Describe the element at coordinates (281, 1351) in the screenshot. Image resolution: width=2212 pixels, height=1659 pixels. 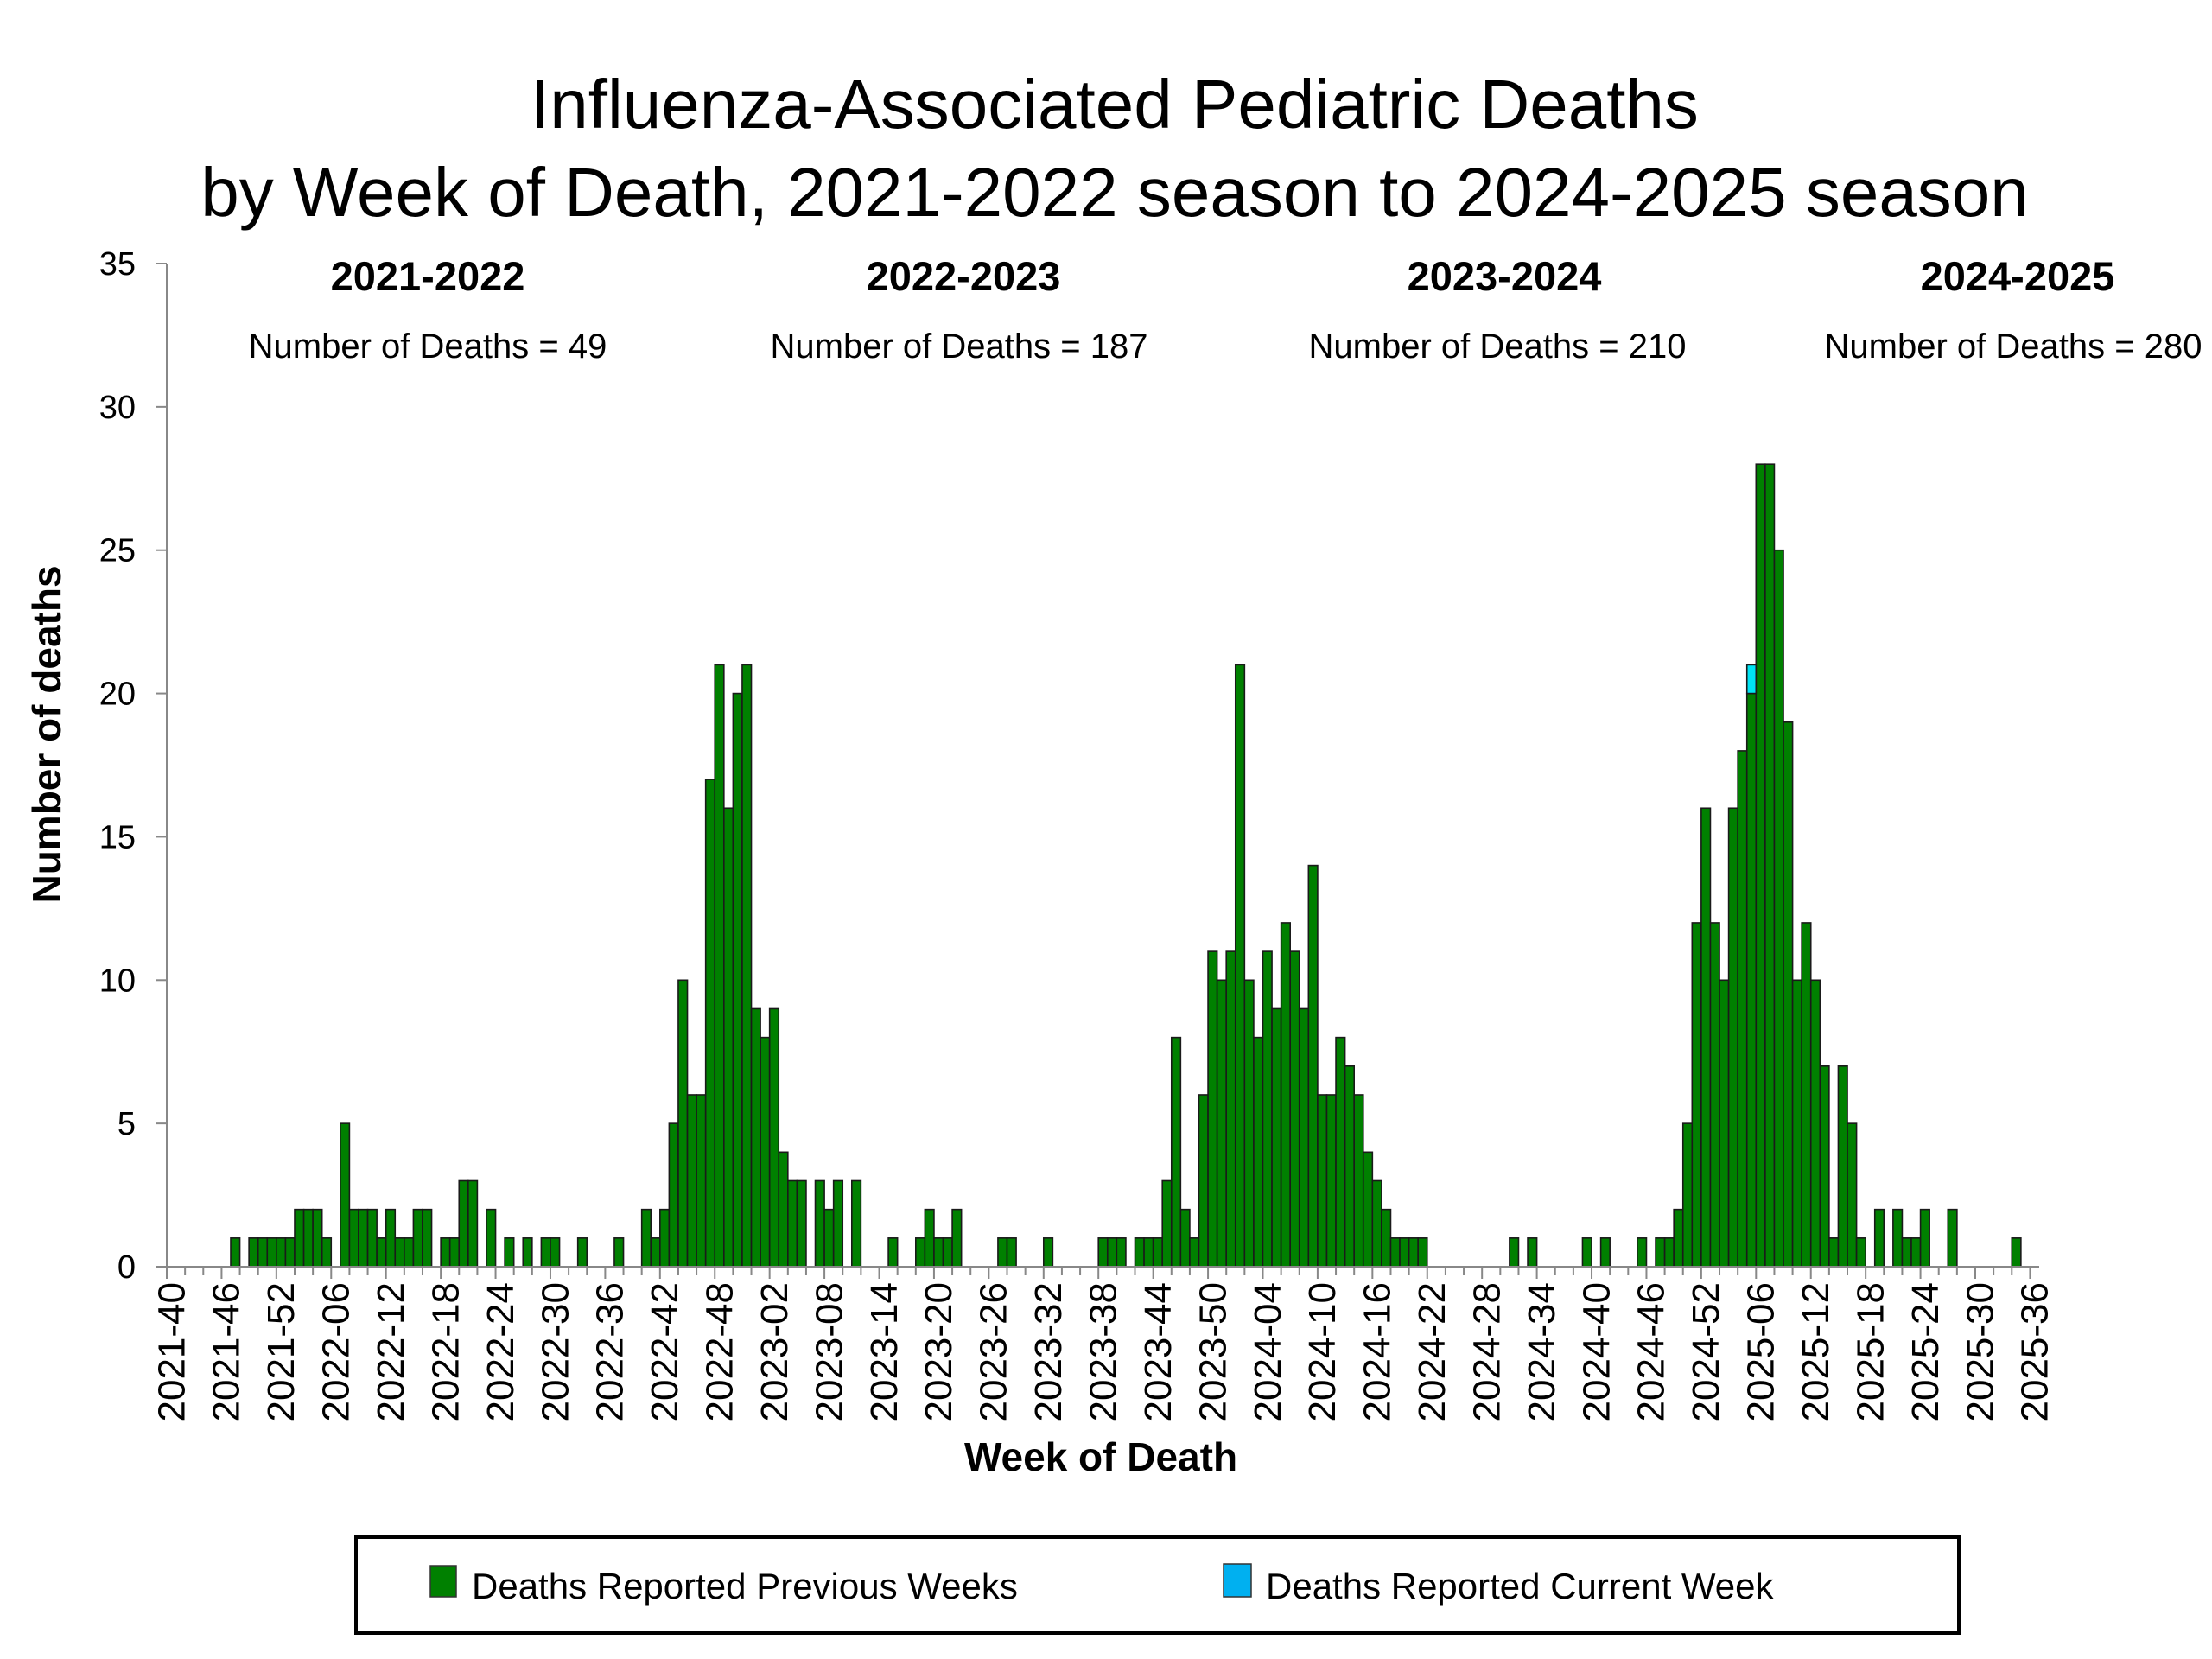
I see `x-tick-label: 2021-52` at that location.